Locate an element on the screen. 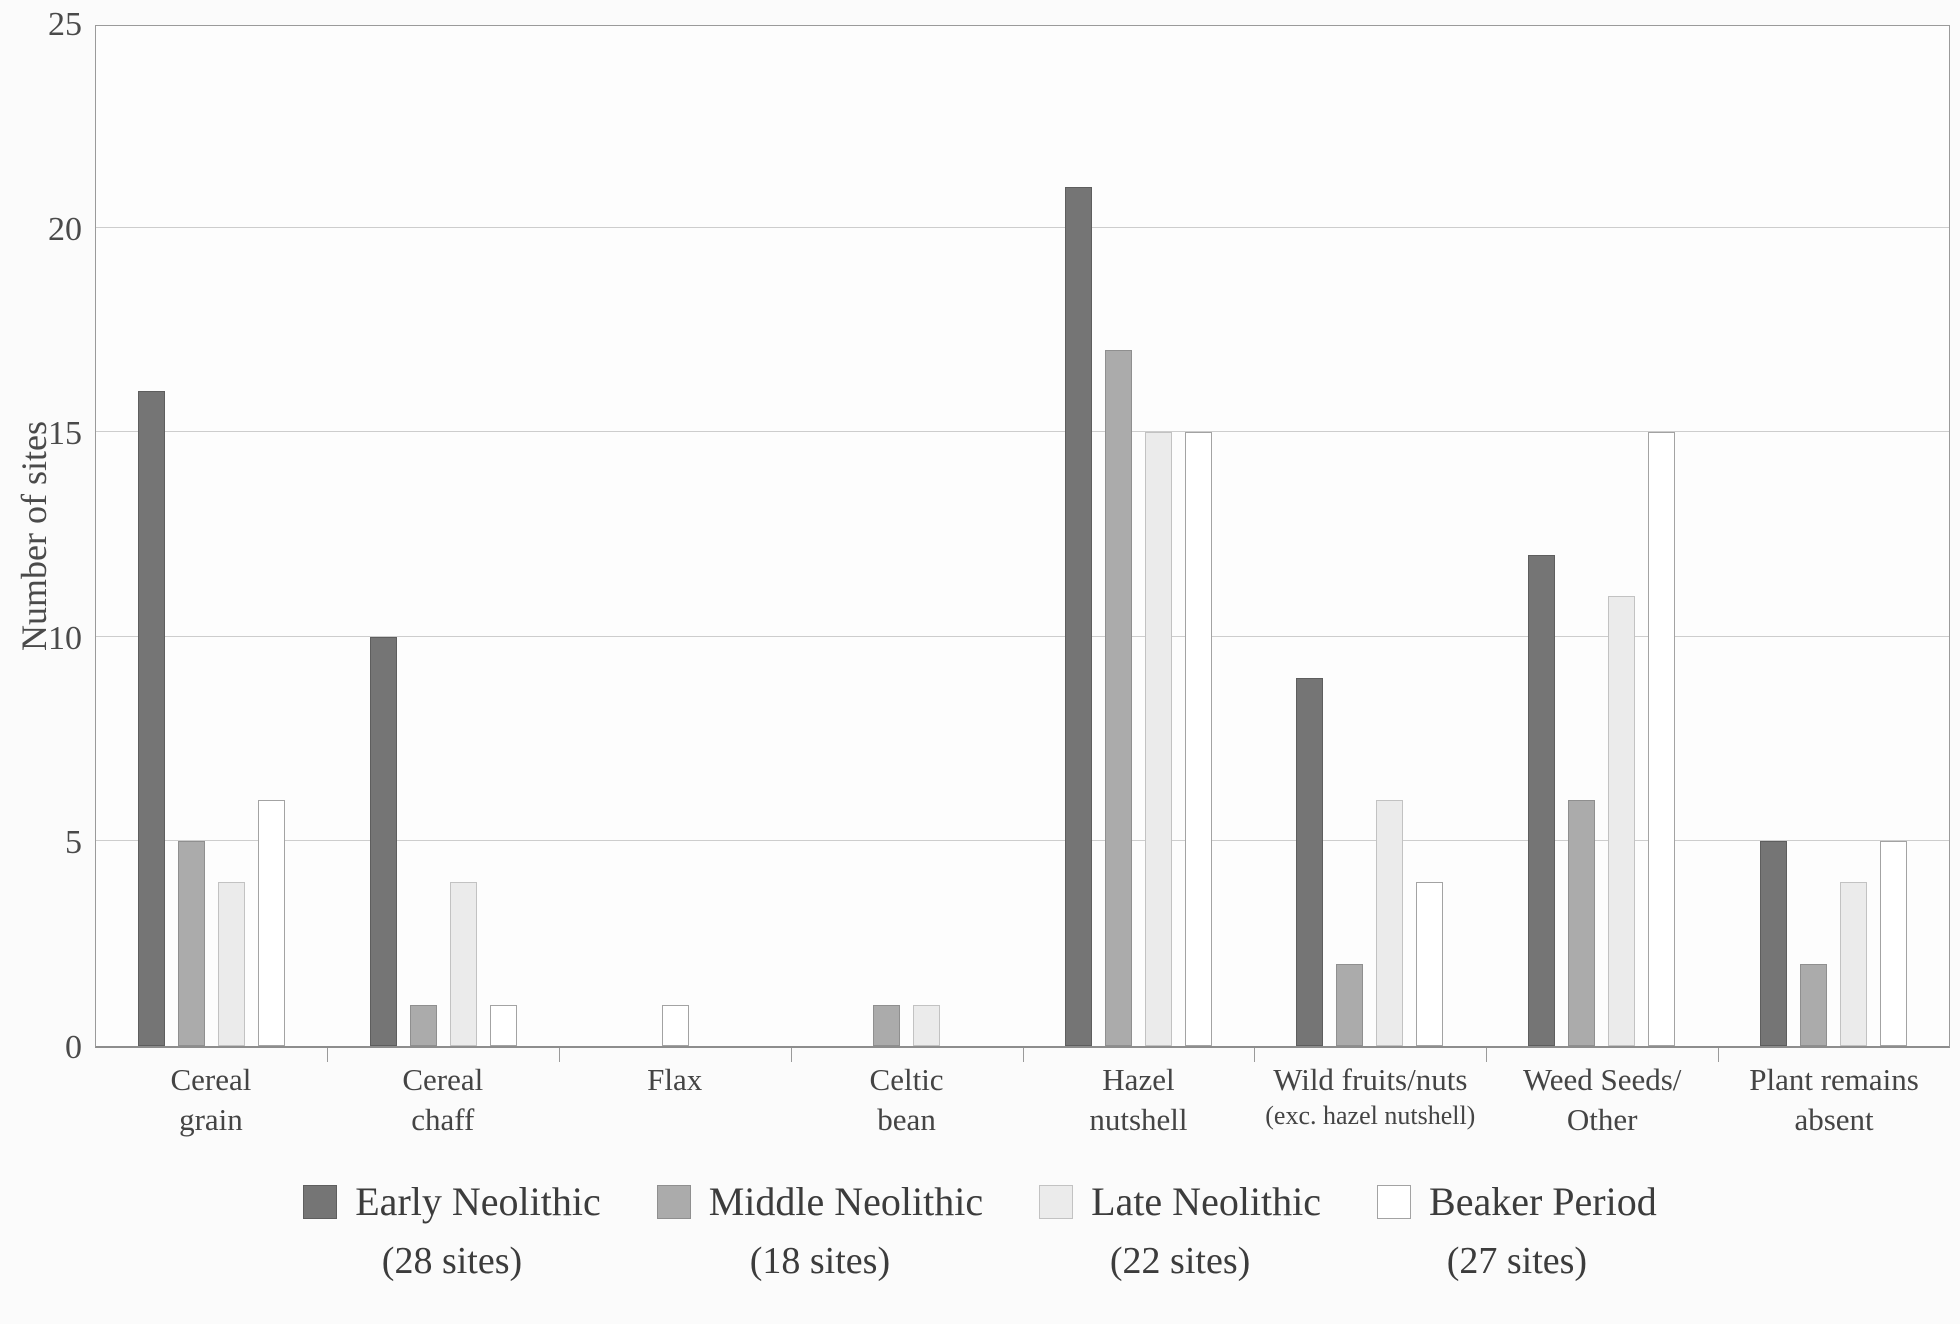 This screenshot has width=1960, height=1324. x-category-label-hazel: Hazel nutshell is located at coordinates (1139, 1100).